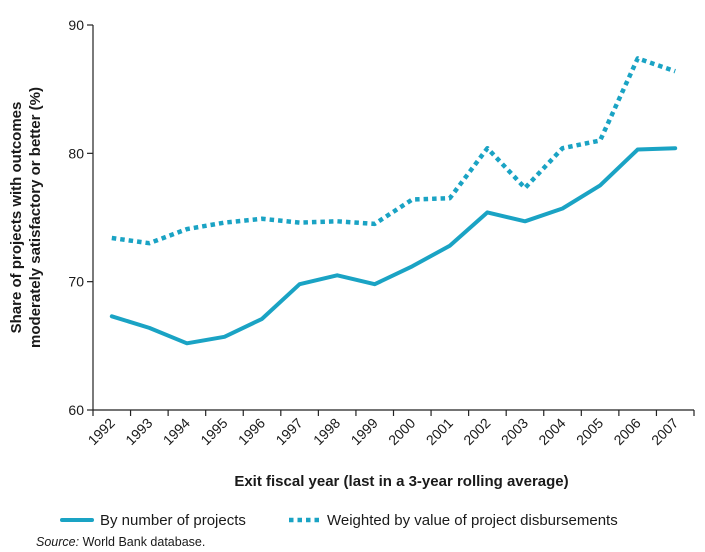  Describe the element at coordinates (76, 25) in the screenshot. I see `y-tick-label: 90` at that location.